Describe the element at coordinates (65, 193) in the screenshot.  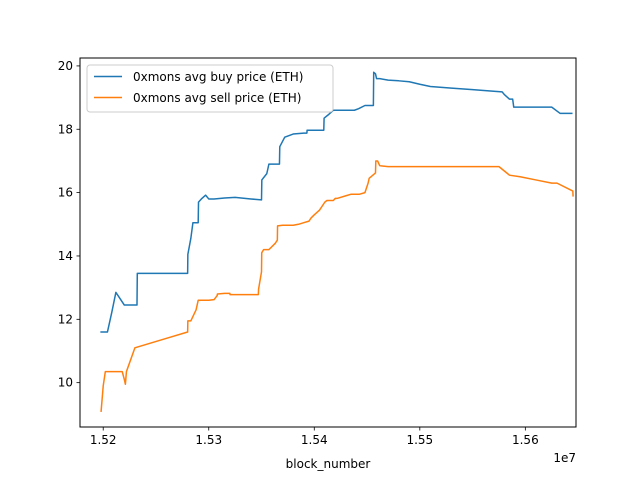
I see `y-tick-label: 16` at that location.